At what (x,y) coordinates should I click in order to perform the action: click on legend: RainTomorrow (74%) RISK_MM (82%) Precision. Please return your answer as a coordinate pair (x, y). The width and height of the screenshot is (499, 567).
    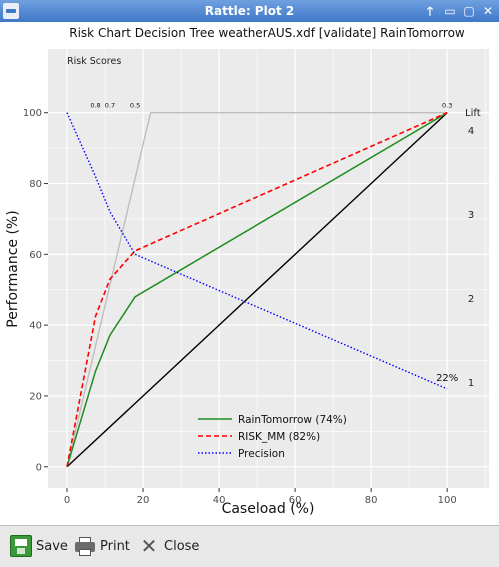
    Looking at the image, I should click on (272, 437).